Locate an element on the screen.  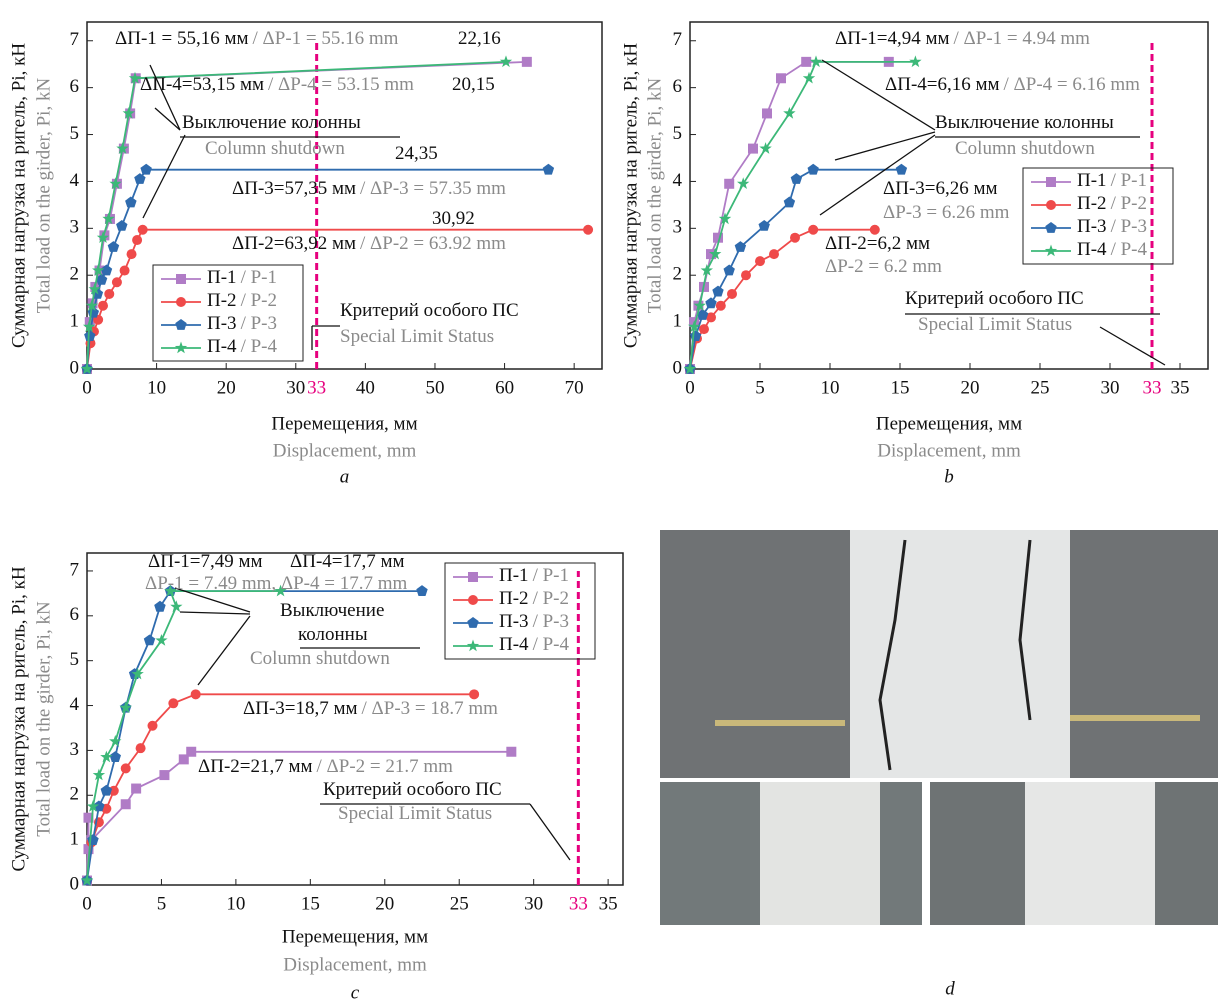
annotation-en: / ΔP-2 = 63.92 mm is located at coordinates (433, 243).